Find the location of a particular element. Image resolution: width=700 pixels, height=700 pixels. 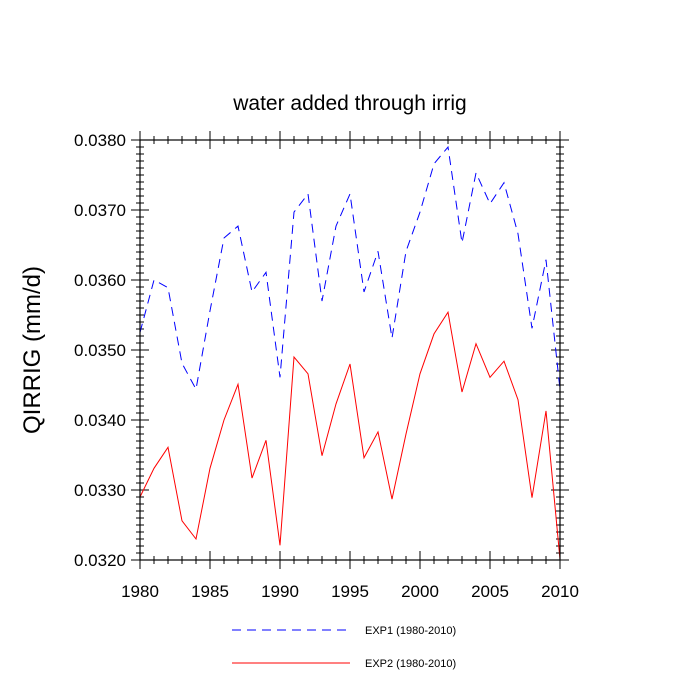

x-tick-label: 2000 is located at coordinates (420, 591).